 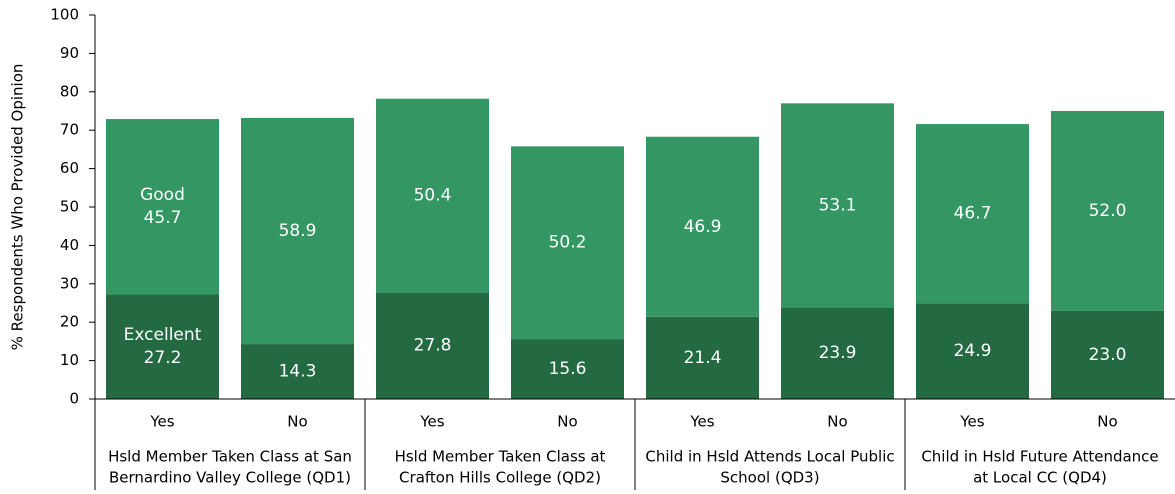 I want to click on data-label: 14.3, so click(x=298, y=372).